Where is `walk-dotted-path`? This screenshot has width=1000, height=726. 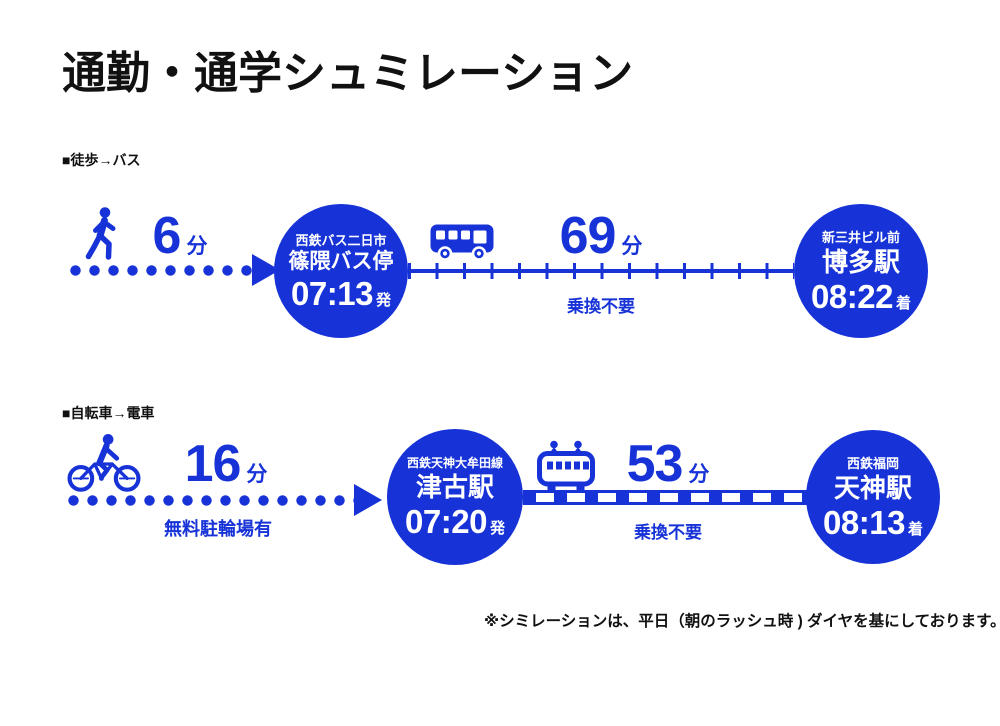 walk-dotted-path is located at coordinates (160, 270).